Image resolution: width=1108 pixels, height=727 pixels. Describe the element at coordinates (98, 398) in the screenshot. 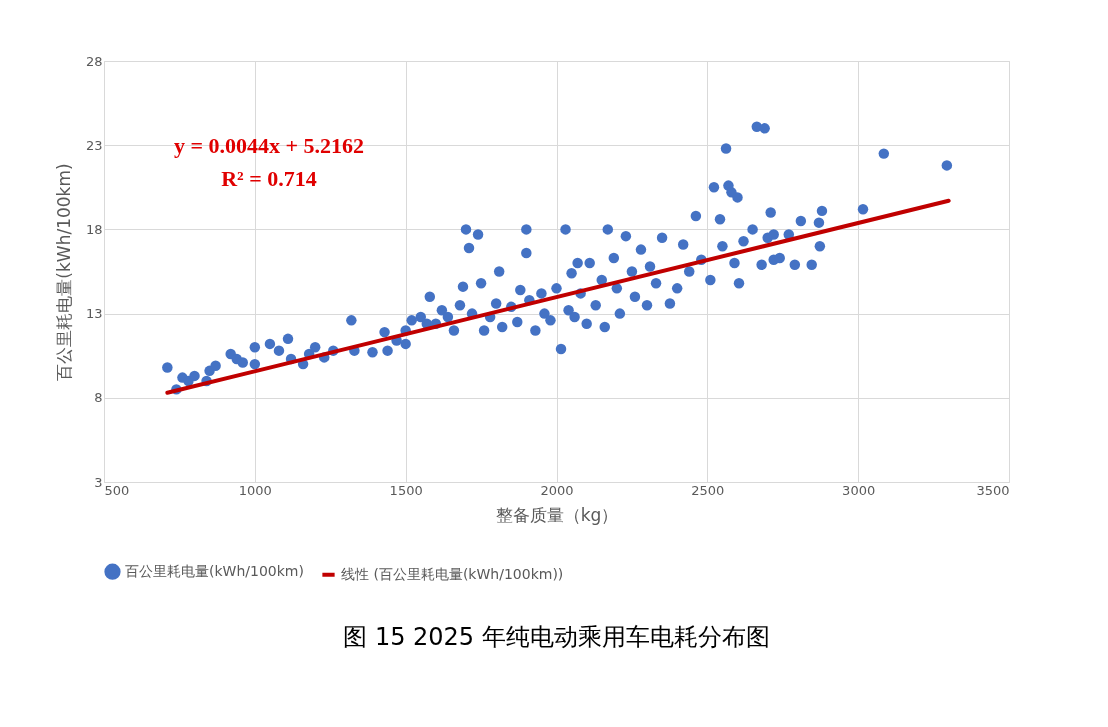

I see `y-tick-label: 8` at that location.